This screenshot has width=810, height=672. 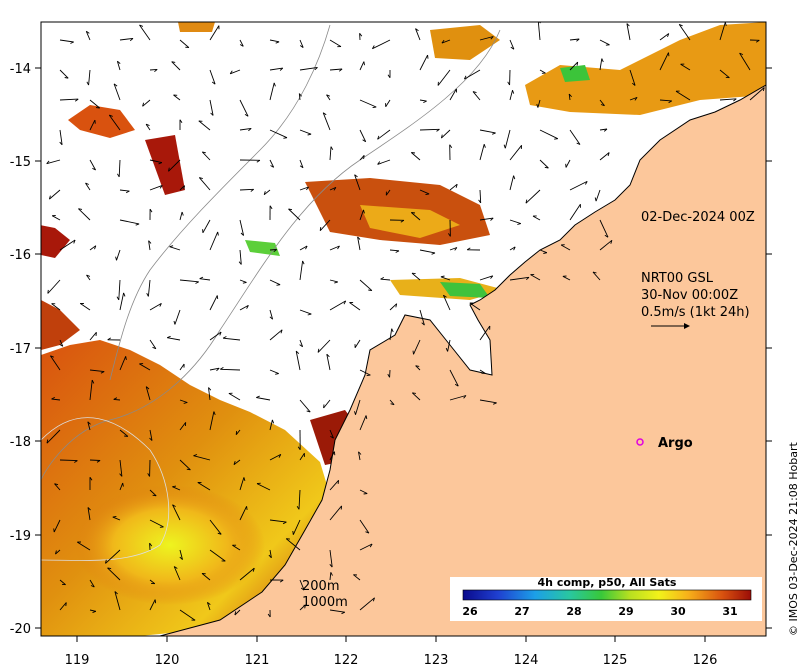 What do you see at coordinates (410, 221) in the screenshot?
I see `sst-patch-center-warm` at bounding box center [410, 221].